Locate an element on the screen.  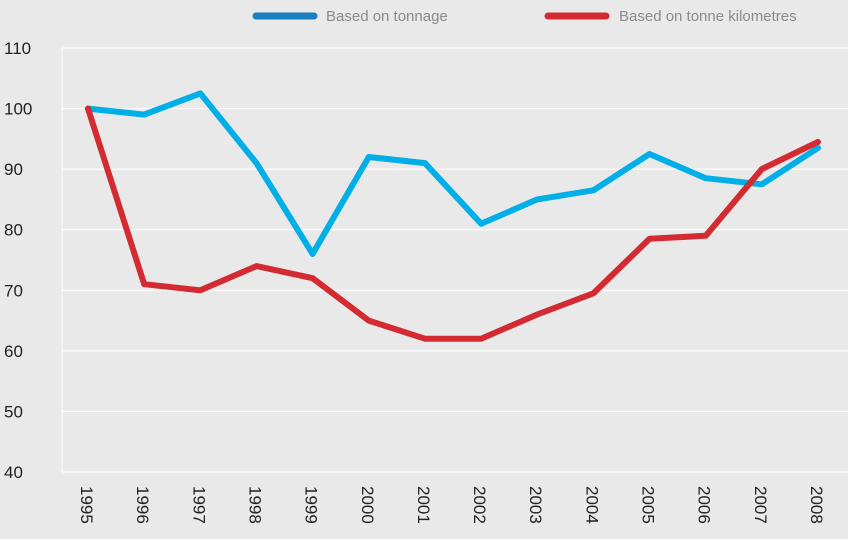
x-tick-label: 2007 is located at coordinates (760, 505).